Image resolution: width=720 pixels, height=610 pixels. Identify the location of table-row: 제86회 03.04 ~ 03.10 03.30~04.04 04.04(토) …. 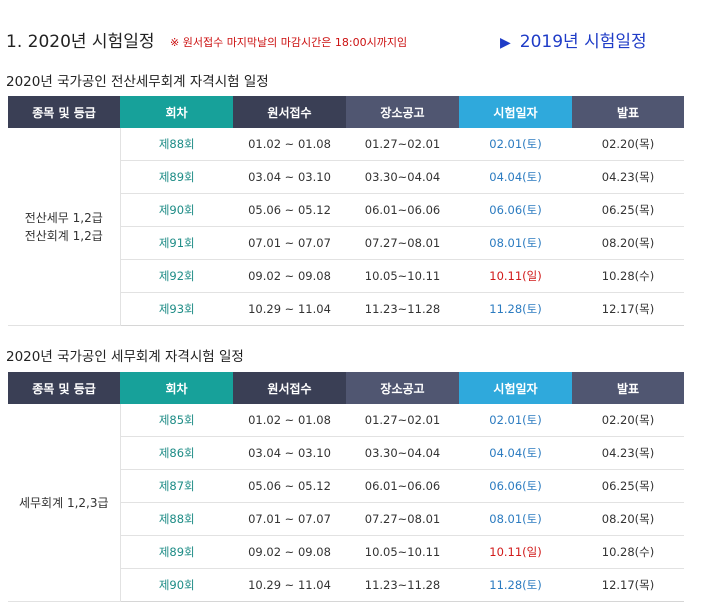
(346, 453).